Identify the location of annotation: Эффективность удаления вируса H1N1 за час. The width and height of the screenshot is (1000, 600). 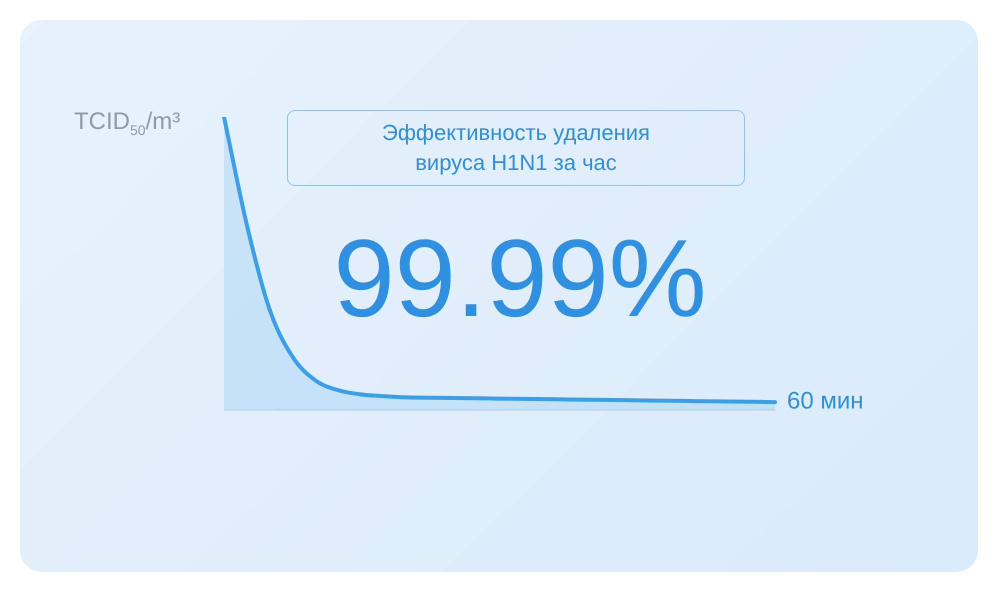
(516, 148).